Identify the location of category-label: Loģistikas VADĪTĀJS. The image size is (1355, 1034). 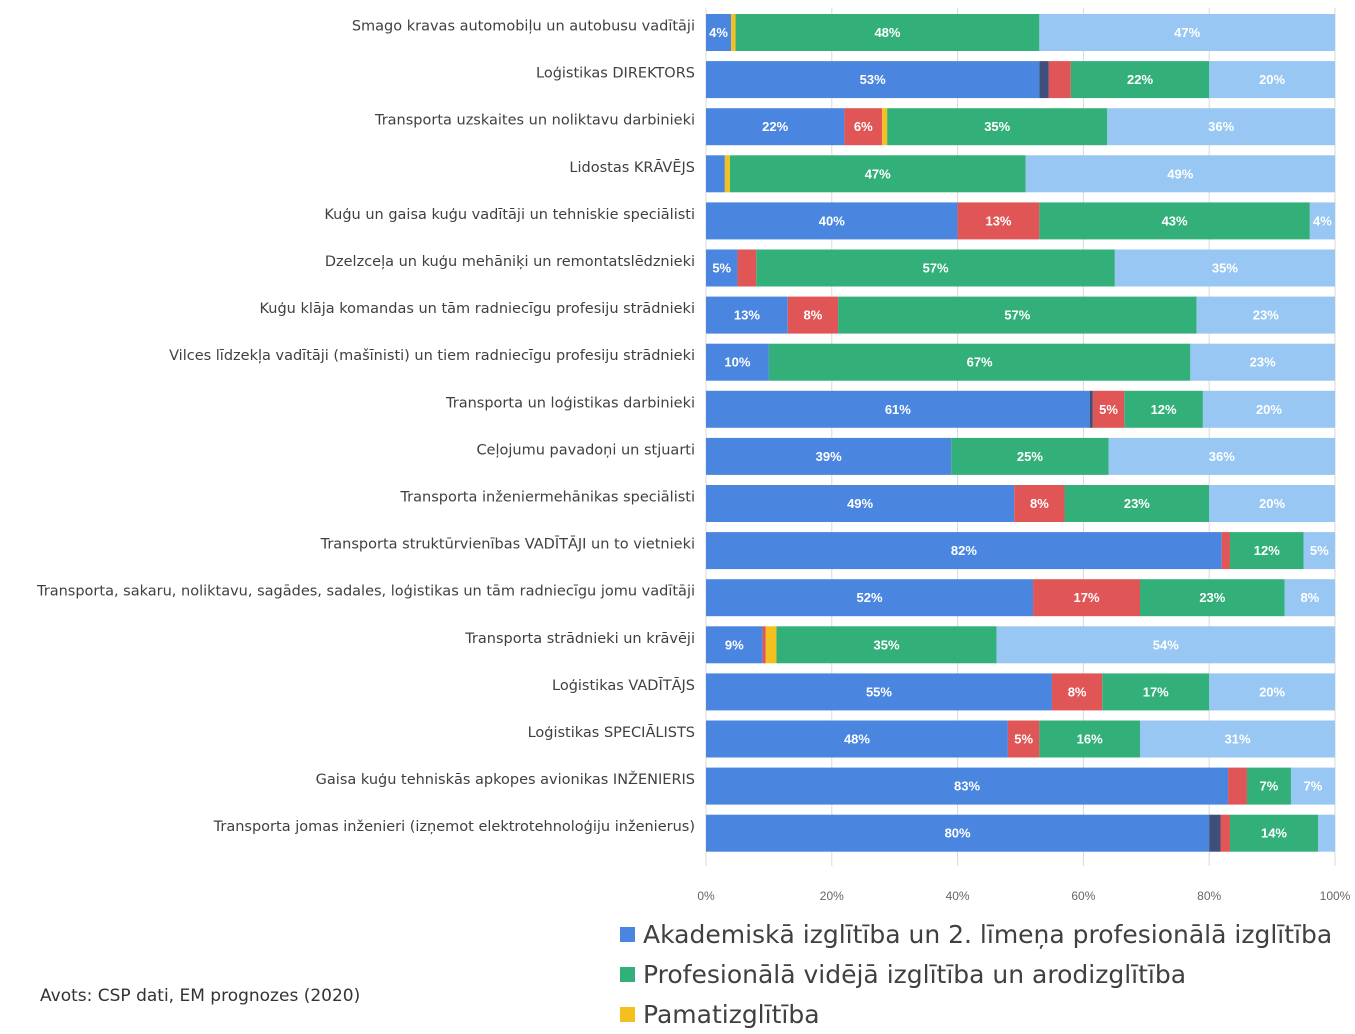
(623, 685).